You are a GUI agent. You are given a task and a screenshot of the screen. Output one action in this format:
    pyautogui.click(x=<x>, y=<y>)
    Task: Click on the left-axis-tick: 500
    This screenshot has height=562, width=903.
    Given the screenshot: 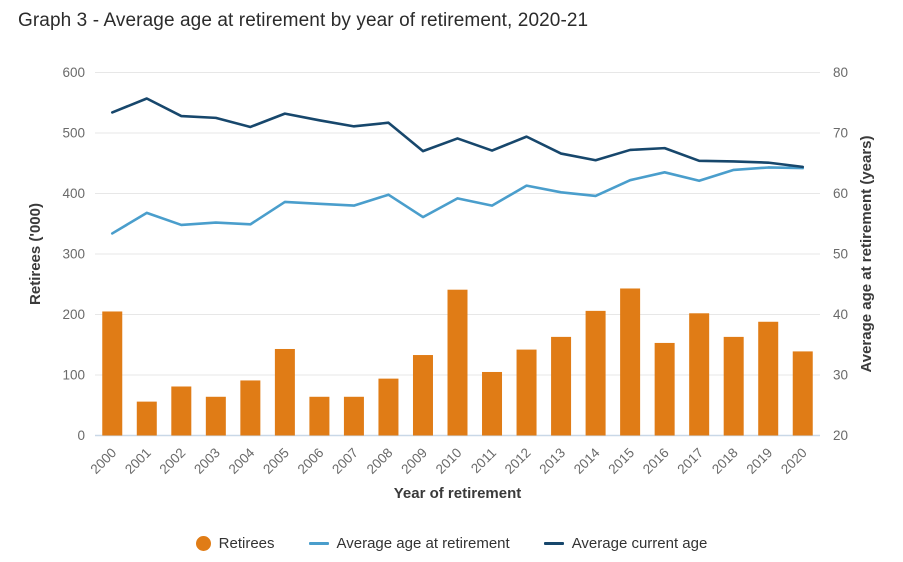 What is the action you would take?
    pyautogui.click(x=73, y=133)
    